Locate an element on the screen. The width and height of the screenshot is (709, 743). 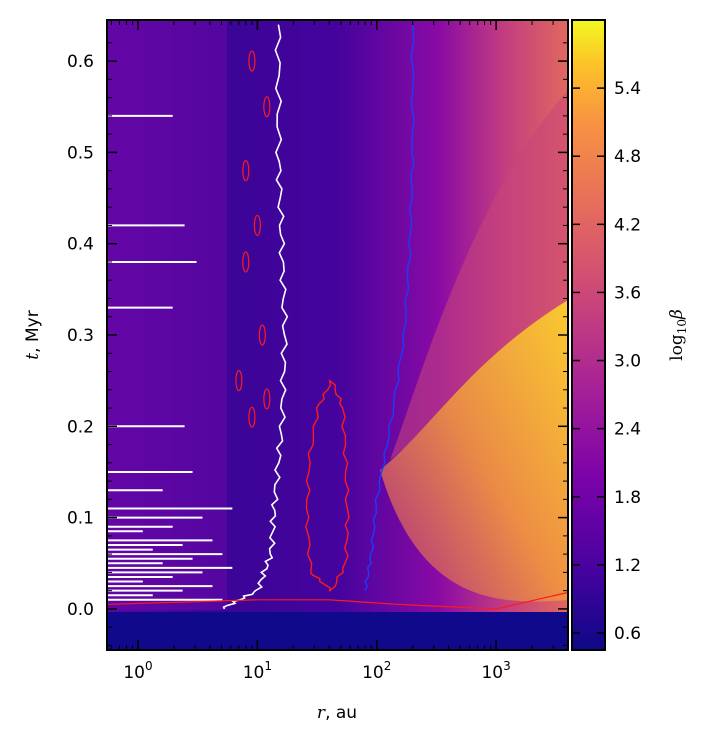
contour-white-boundary is located at coordinates (255, 317).